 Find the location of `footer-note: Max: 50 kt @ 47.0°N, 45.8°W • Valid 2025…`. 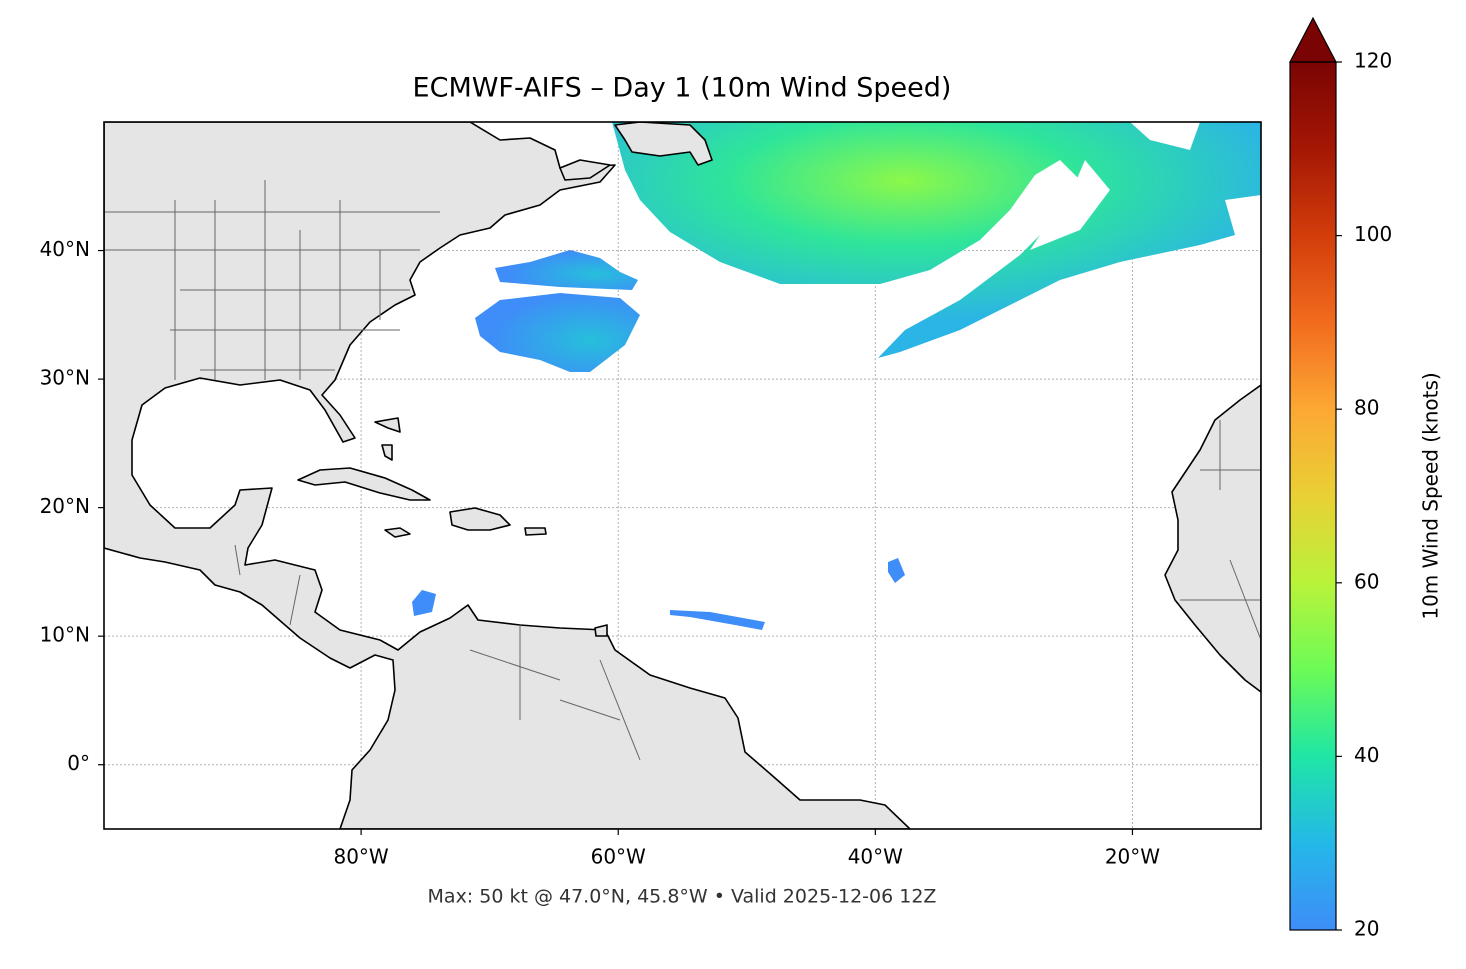

footer-note: Max: 50 kt @ 47.0°N, 45.8°W • Valid 2025… is located at coordinates (682, 897).